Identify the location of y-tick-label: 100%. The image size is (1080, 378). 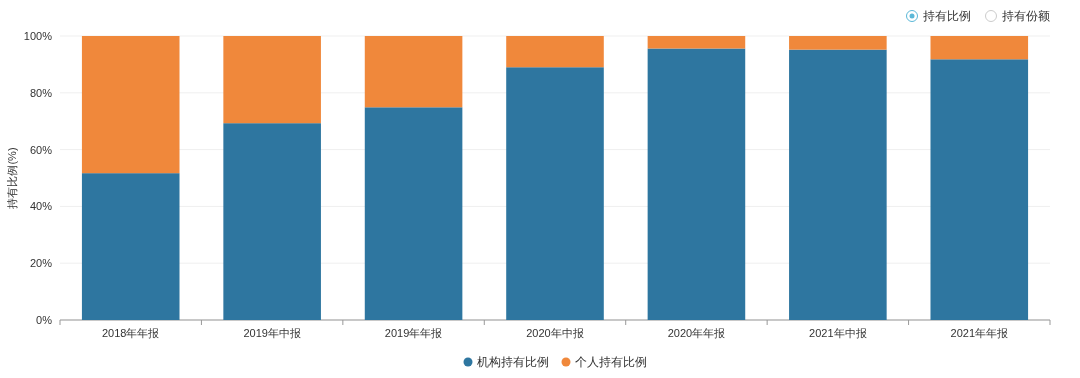
(38, 36).